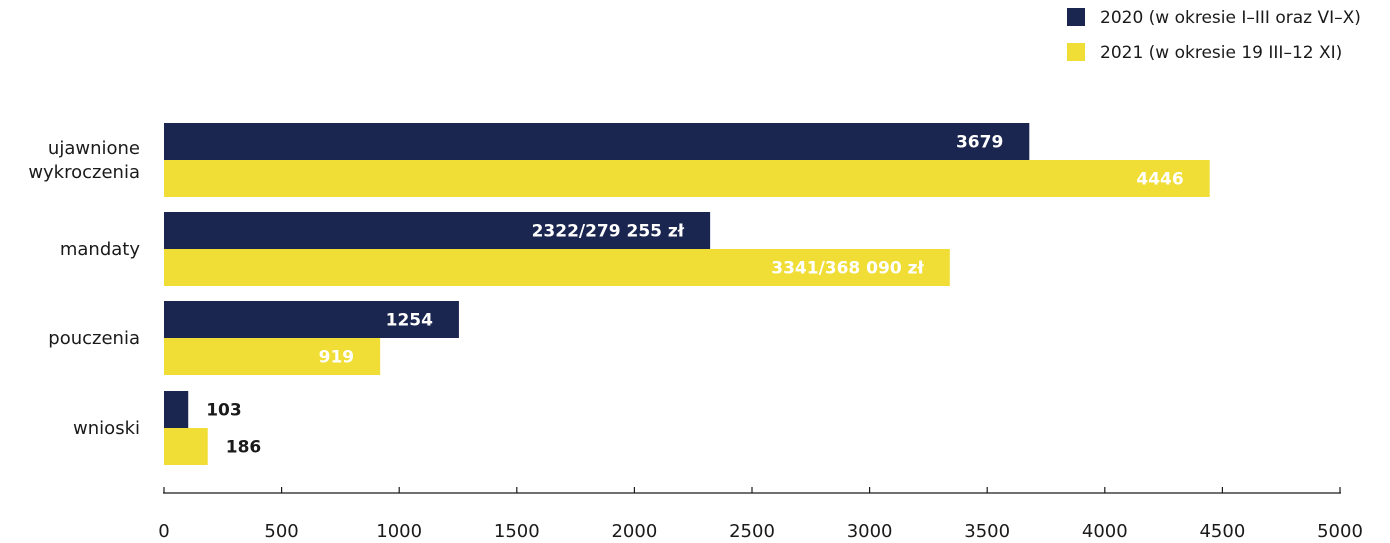 The height and width of the screenshot is (543, 1390). What do you see at coordinates (94, 338) in the screenshot?
I see `category-label-3: pouczenia` at bounding box center [94, 338].